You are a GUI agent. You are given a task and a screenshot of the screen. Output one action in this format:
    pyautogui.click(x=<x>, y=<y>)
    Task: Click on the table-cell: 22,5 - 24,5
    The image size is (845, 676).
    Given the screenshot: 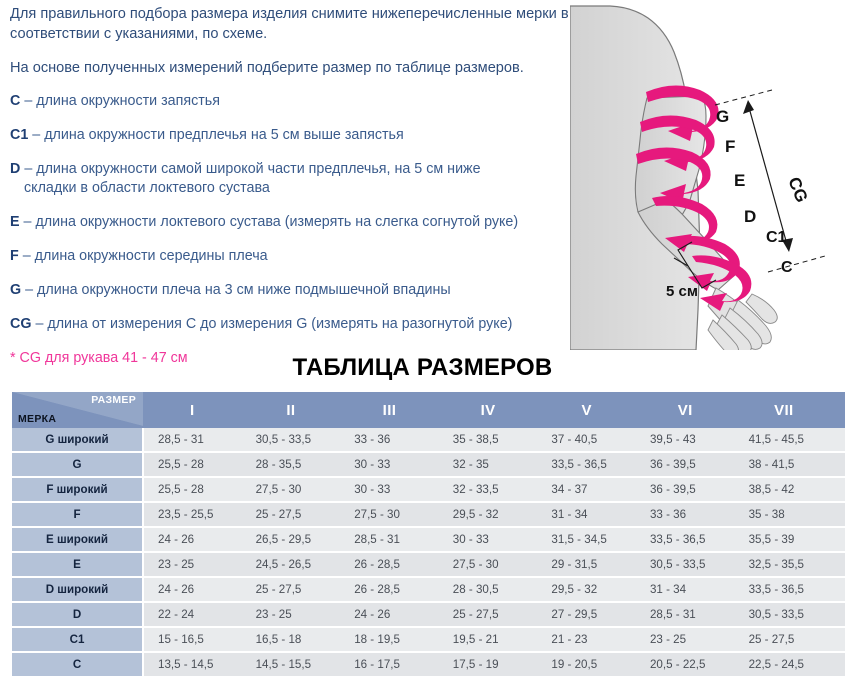 What is the action you would take?
    pyautogui.click(x=784, y=664)
    